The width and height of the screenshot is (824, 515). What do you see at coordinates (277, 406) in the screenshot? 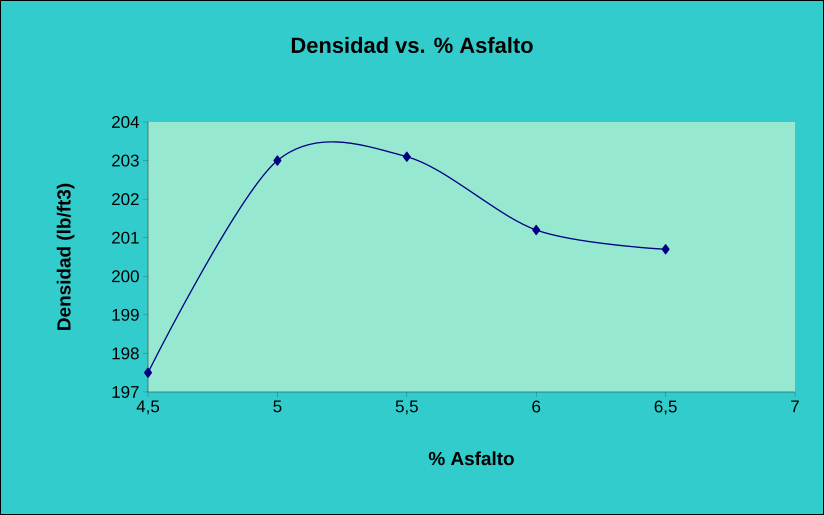
I see `x-tick-label: 5` at bounding box center [277, 406].